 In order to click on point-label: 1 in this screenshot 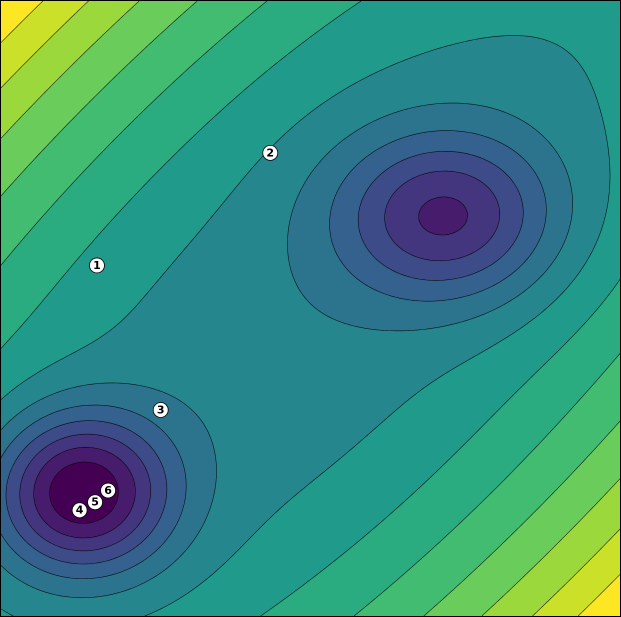, I will do `click(97, 265)`.